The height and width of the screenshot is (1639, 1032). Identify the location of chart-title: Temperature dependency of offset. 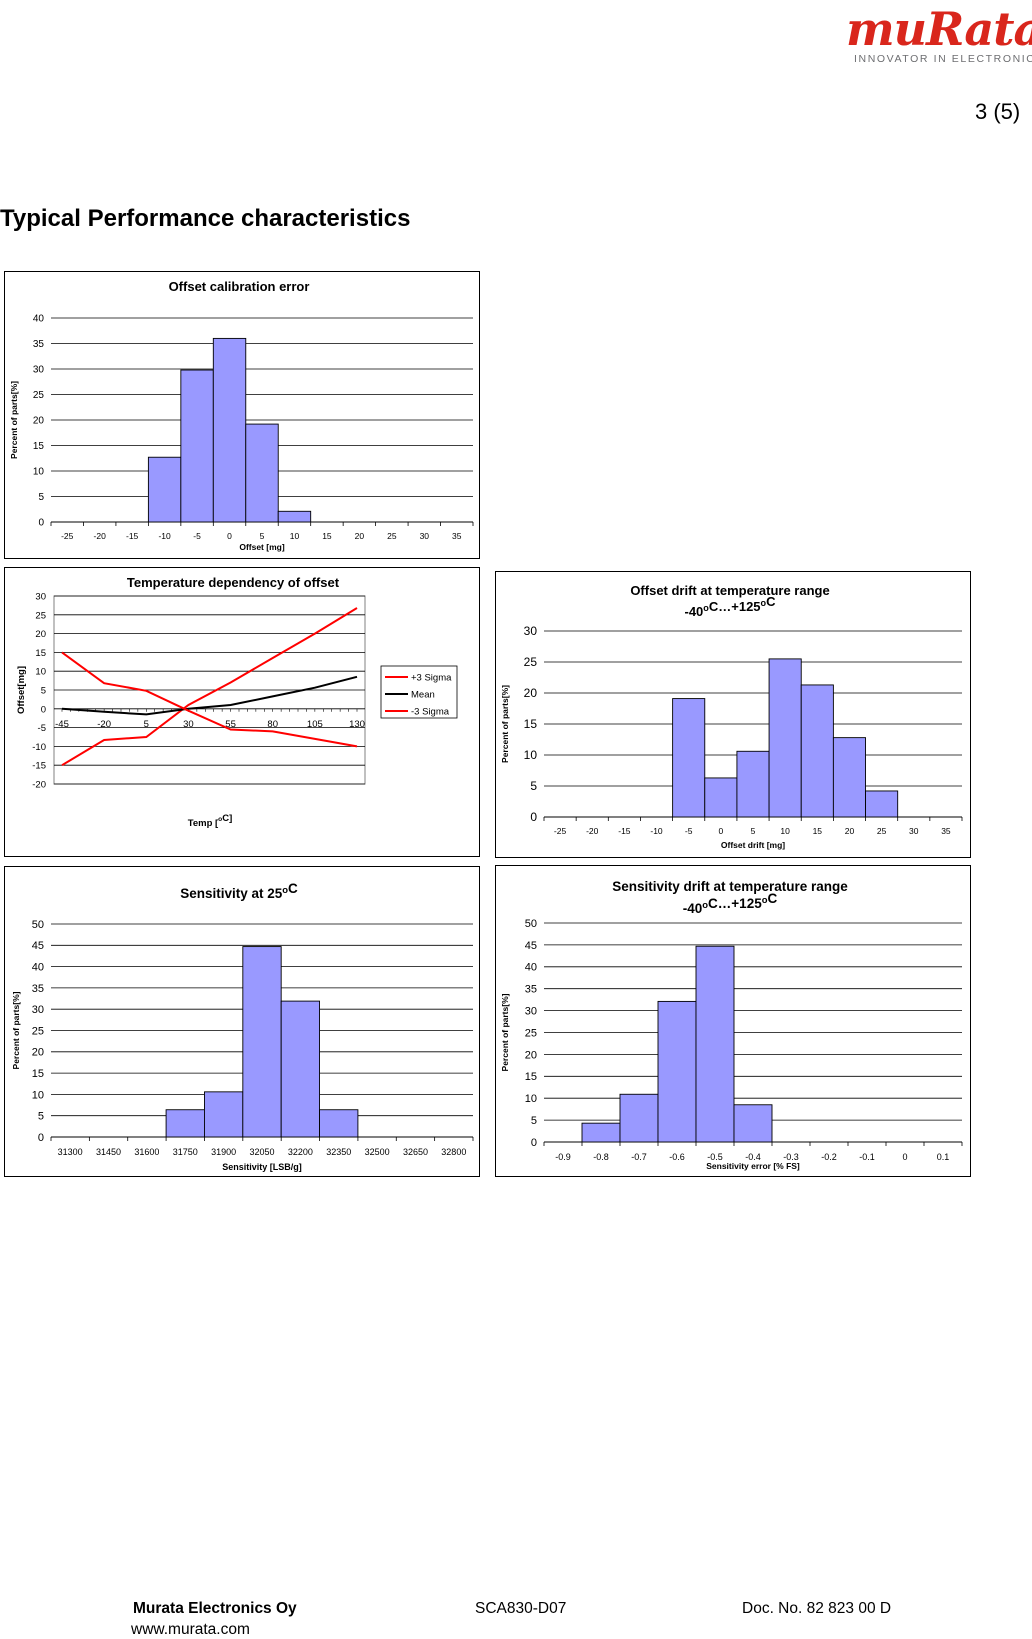
(233, 582).